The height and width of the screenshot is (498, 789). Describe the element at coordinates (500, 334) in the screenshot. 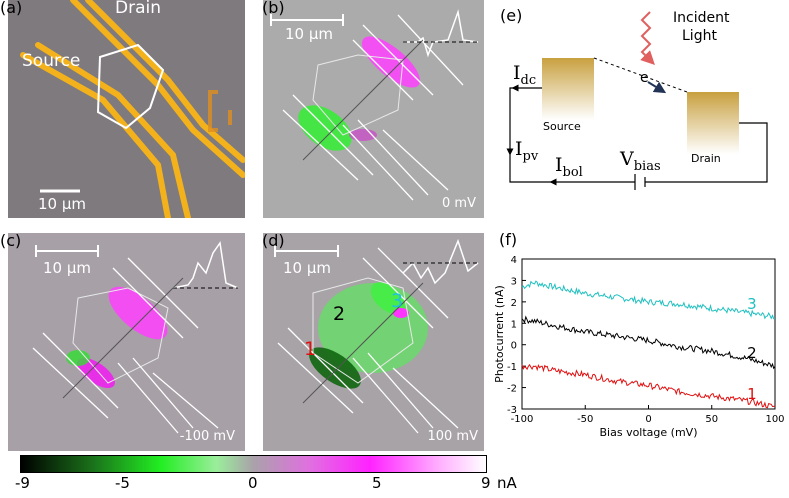

I see `y-axis-label: Photocurrent (nA)` at that location.